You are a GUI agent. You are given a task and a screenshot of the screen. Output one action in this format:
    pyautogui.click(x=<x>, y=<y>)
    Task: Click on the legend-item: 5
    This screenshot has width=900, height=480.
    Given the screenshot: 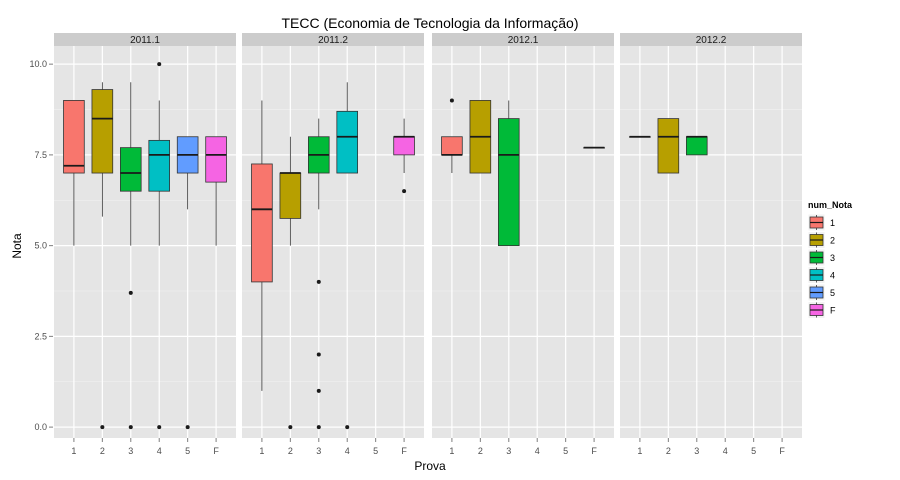 What is the action you would take?
    pyautogui.click(x=821, y=292)
    